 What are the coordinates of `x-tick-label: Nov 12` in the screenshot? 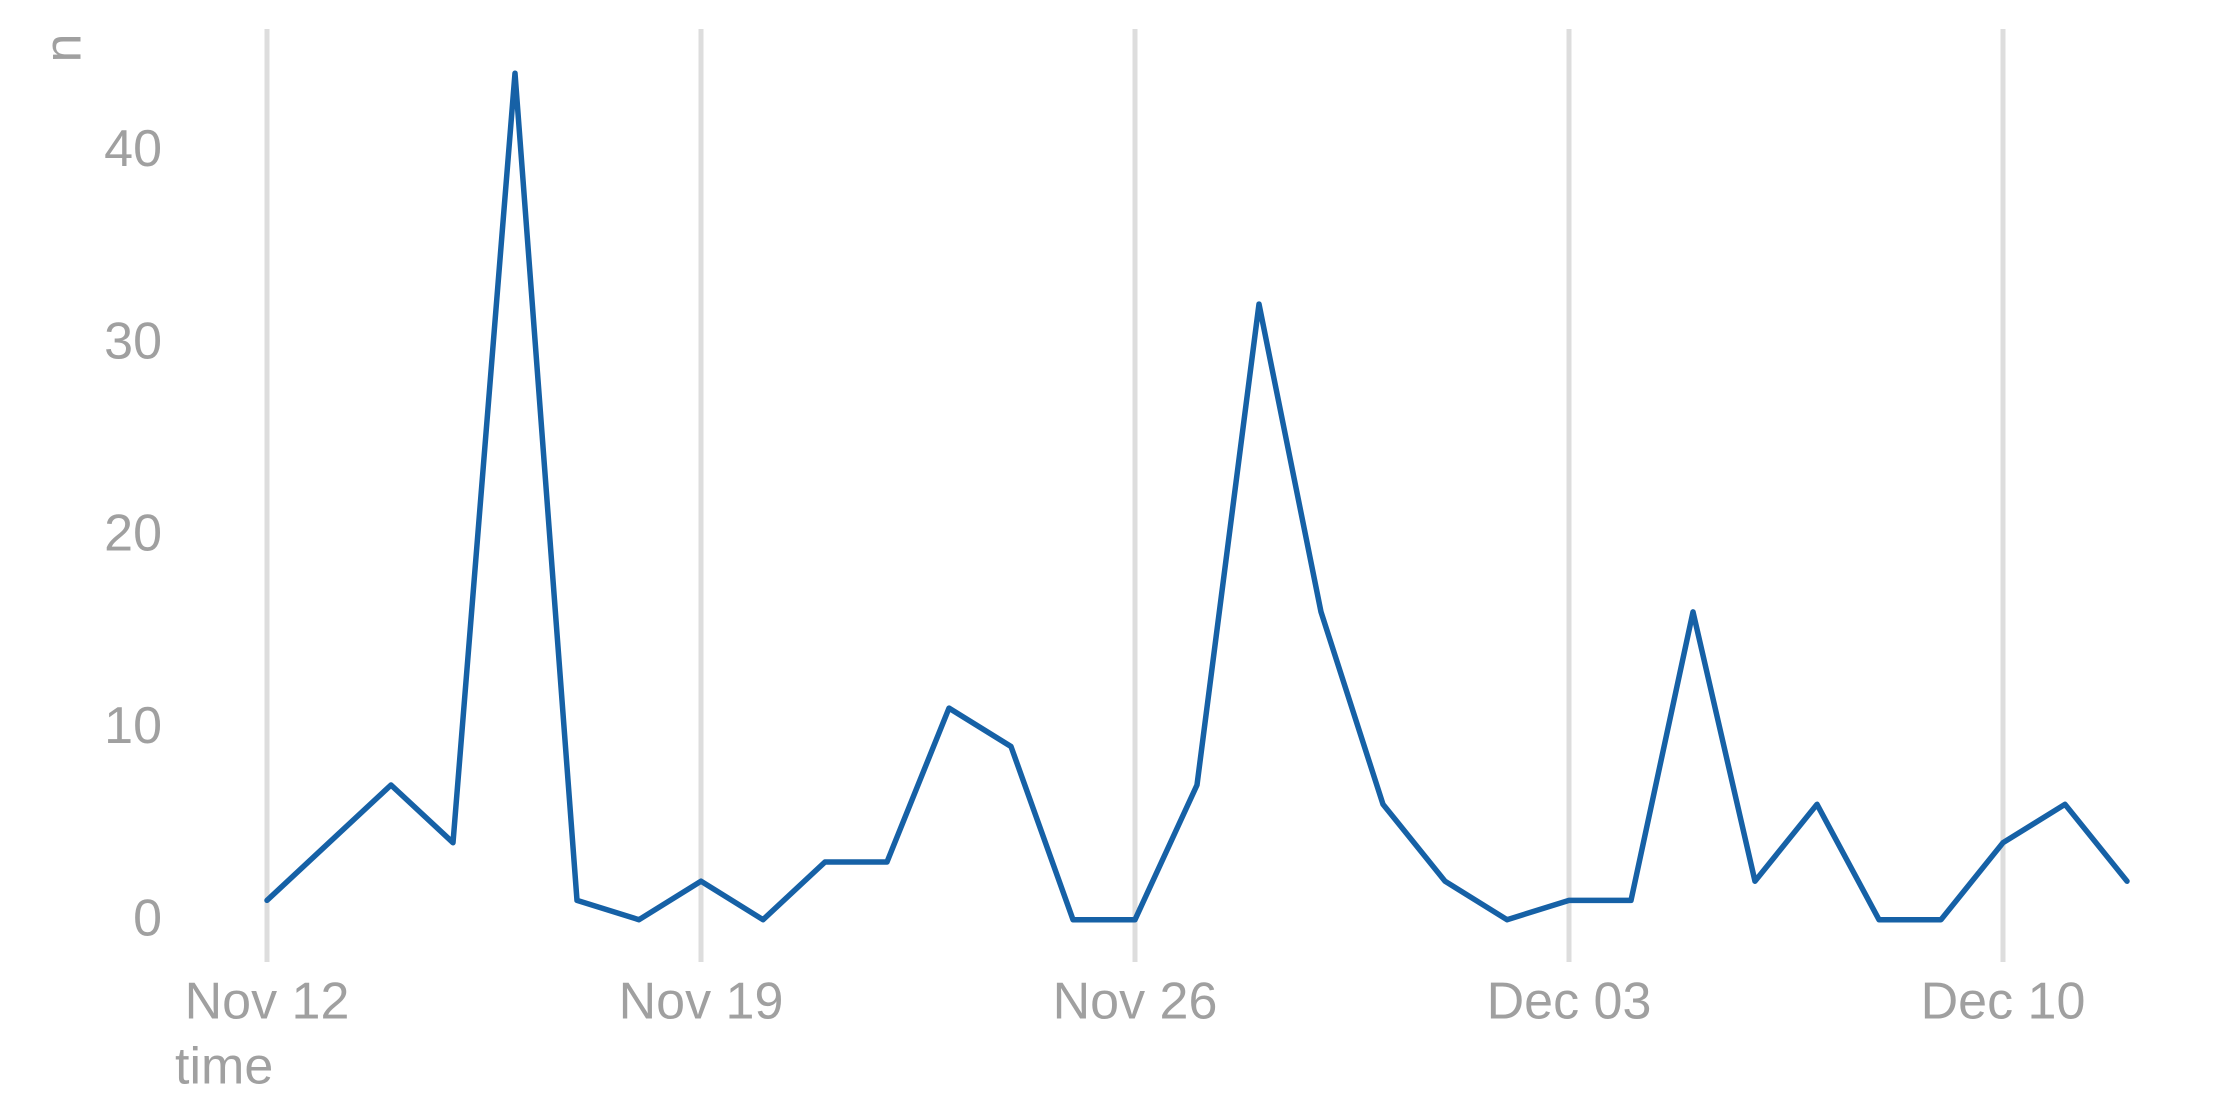 It's located at (267, 1002).